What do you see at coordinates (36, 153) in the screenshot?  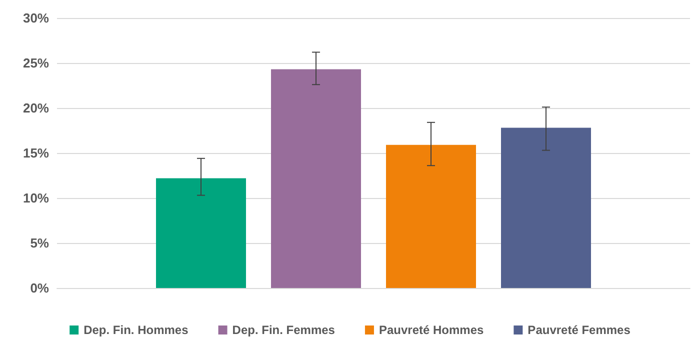 I see `y-tick-label: 15%` at bounding box center [36, 153].